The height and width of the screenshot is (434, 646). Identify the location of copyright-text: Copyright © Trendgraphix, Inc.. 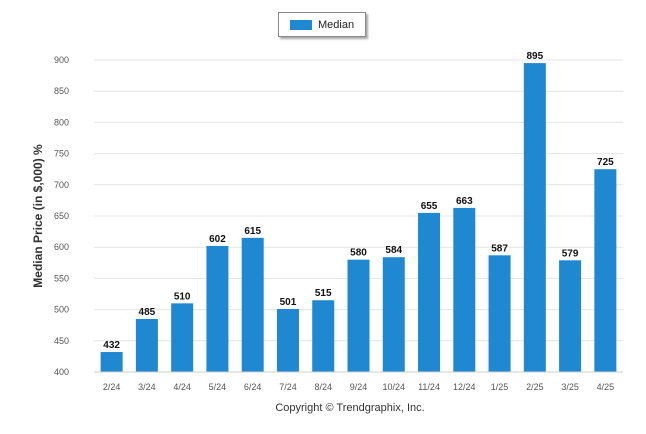
(350, 408).